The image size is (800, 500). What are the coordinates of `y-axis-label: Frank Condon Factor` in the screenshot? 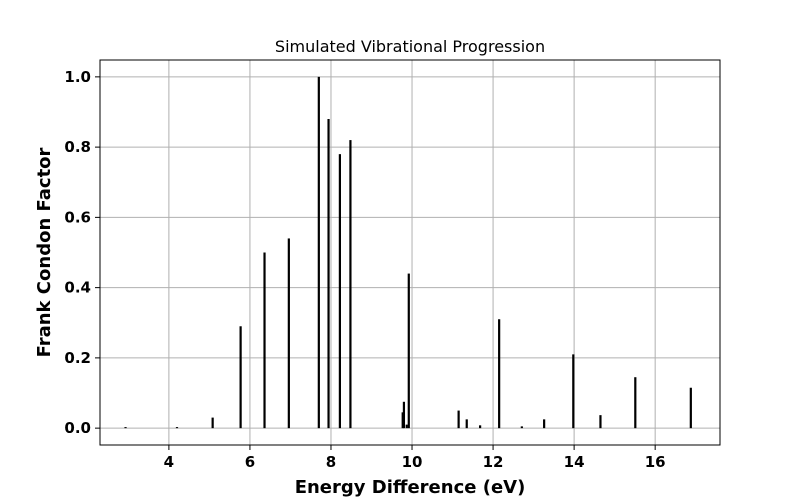 It's located at (44, 252).